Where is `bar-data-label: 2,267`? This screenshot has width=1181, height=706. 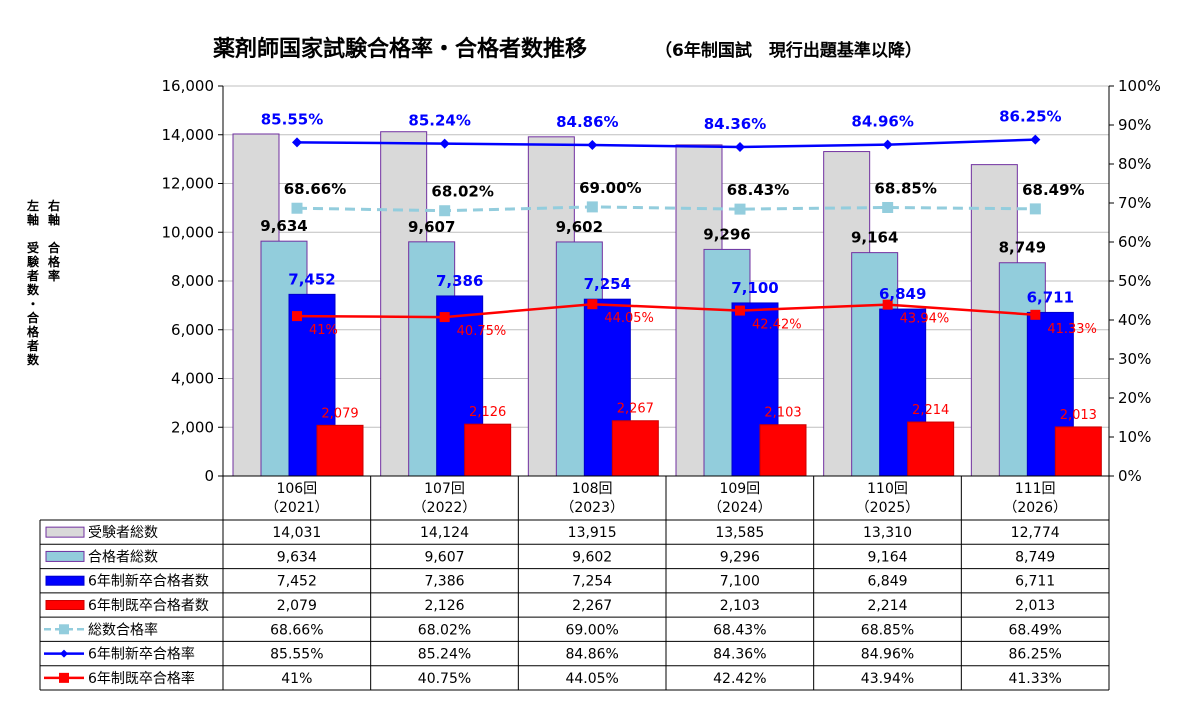
bar-data-label: 2,267 is located at coordinates (635, 409).